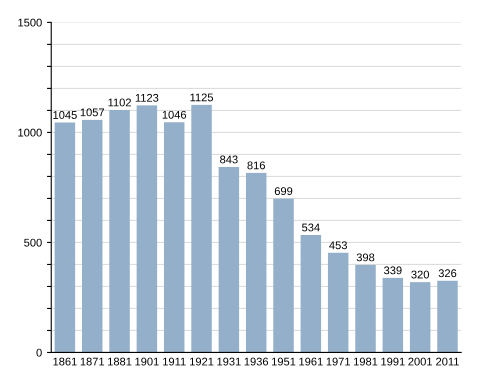  What do you see at coordinates (393, 270) in the screenshot?
I see `data-label: 339` at bounding box center [393, 270].